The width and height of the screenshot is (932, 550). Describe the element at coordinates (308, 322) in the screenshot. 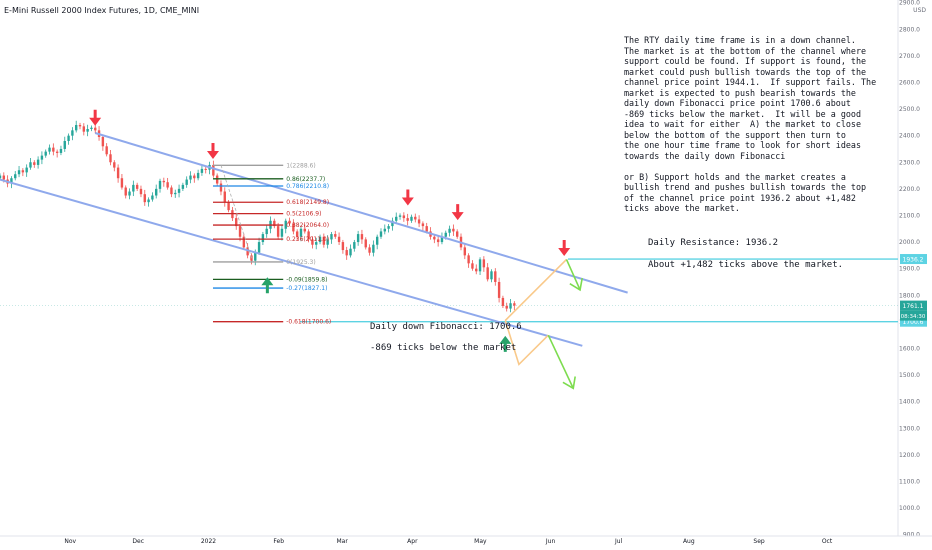

I see `fib-level-label: -0.618(1700.6)` at that location.